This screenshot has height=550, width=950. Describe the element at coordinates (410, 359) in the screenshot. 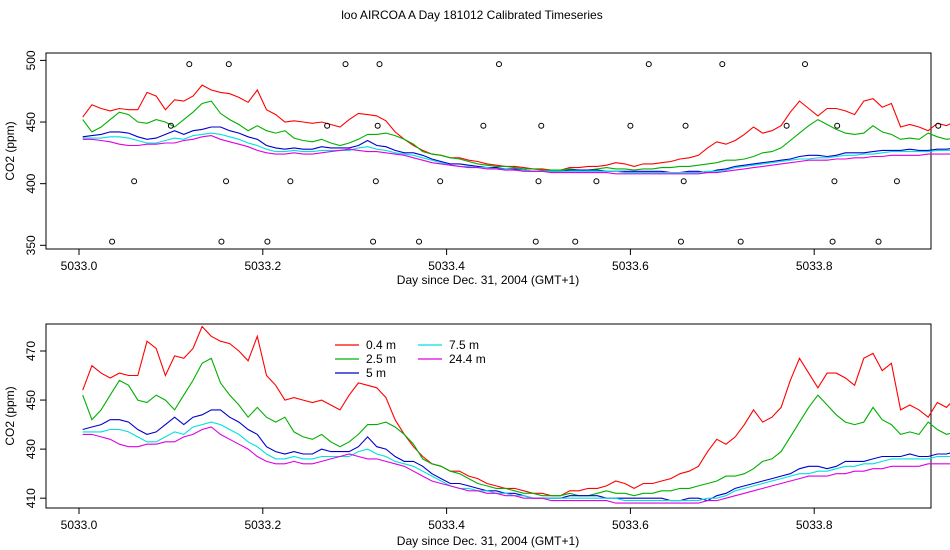

I see `legend: 0.4 m2.5 m5 m 7.5 m24.4 m` at that location.